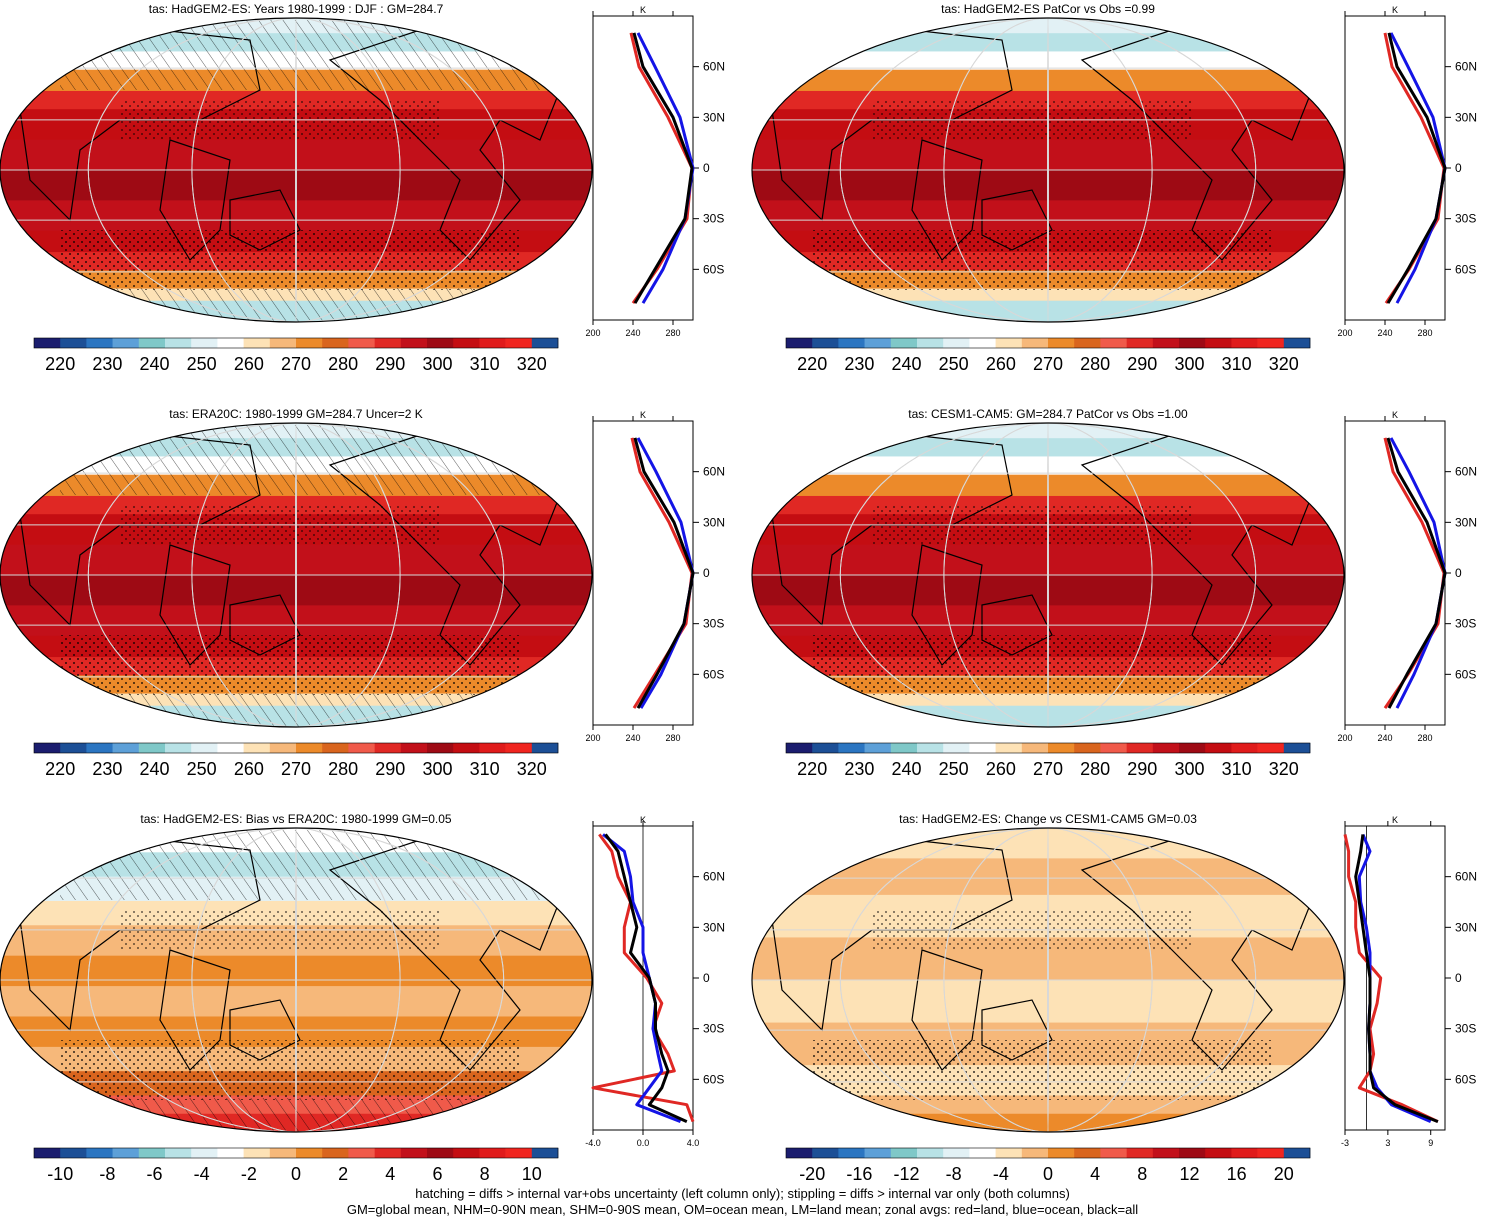 This screenshot has height=1218, width=1485. I want to click on colorbar-tick-label: -20, so click(812, 1174).